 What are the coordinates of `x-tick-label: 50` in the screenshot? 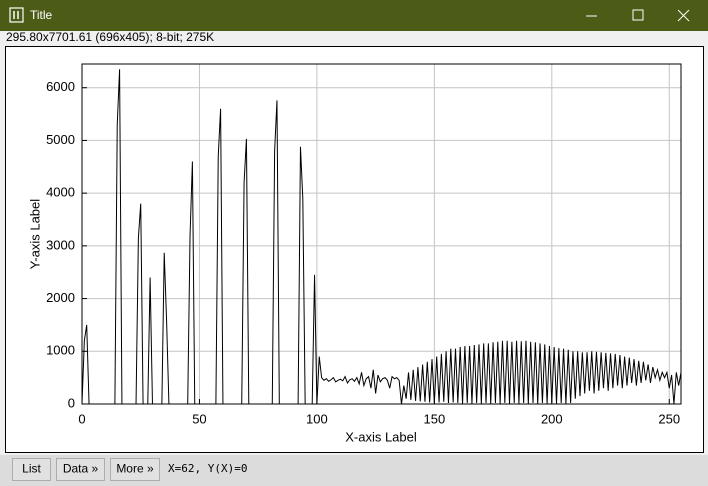 It's located at (199, 418).